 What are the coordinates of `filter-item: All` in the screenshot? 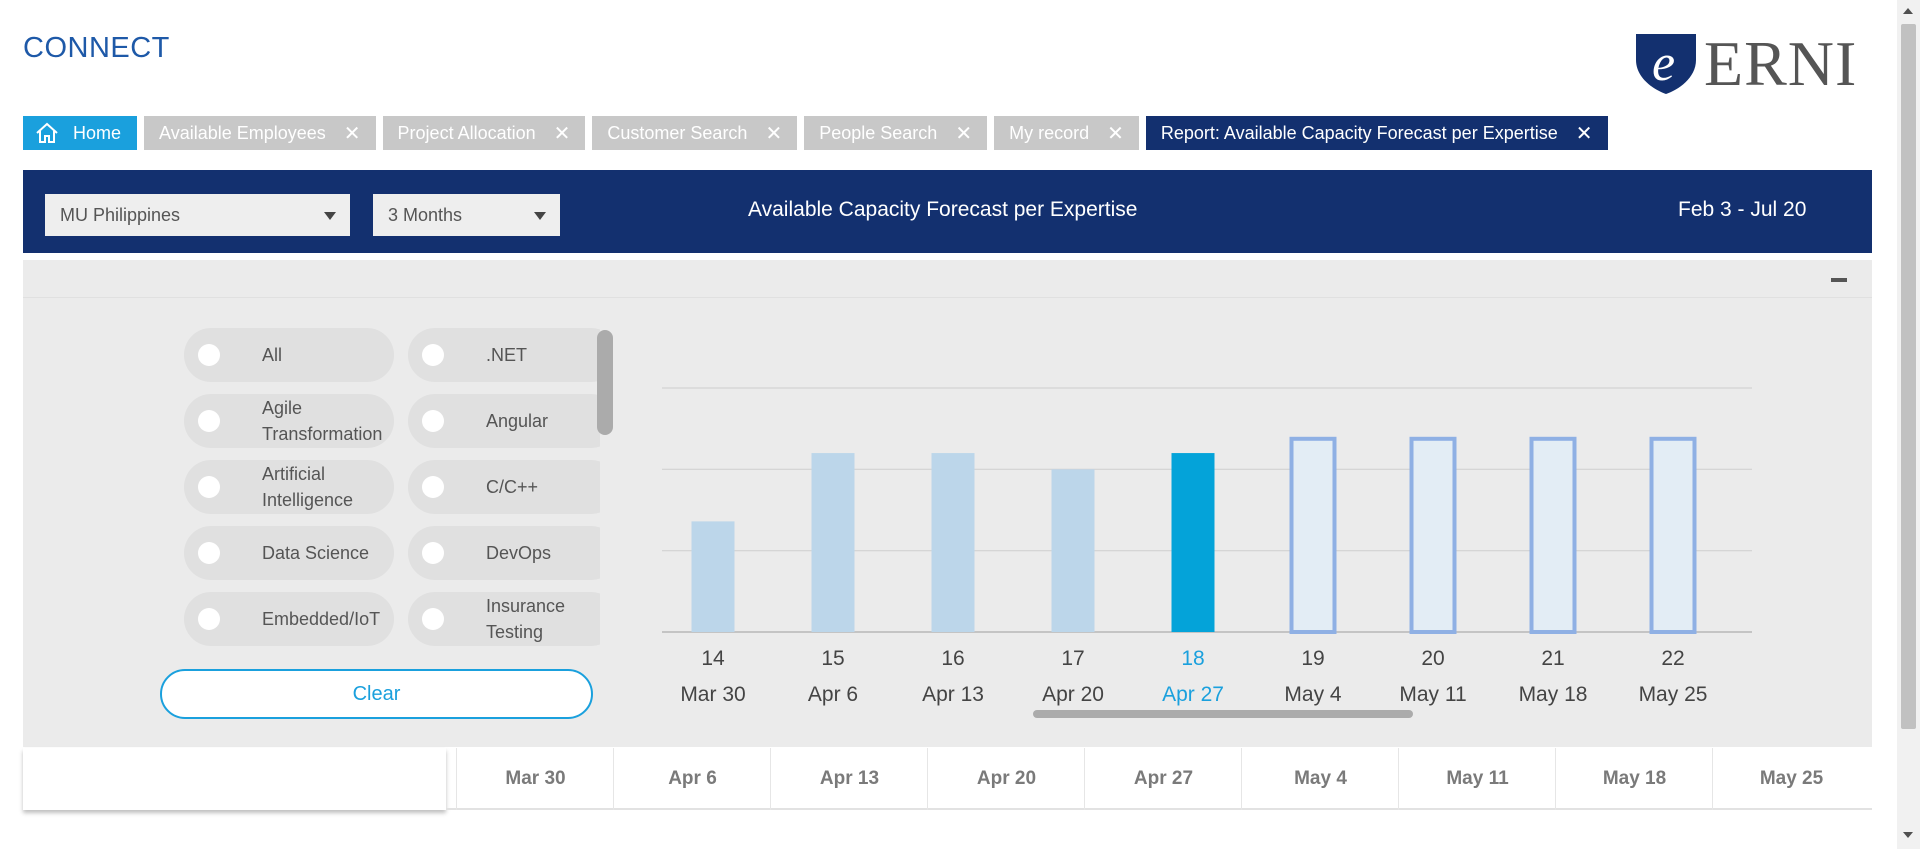 It's located at (289, 355).